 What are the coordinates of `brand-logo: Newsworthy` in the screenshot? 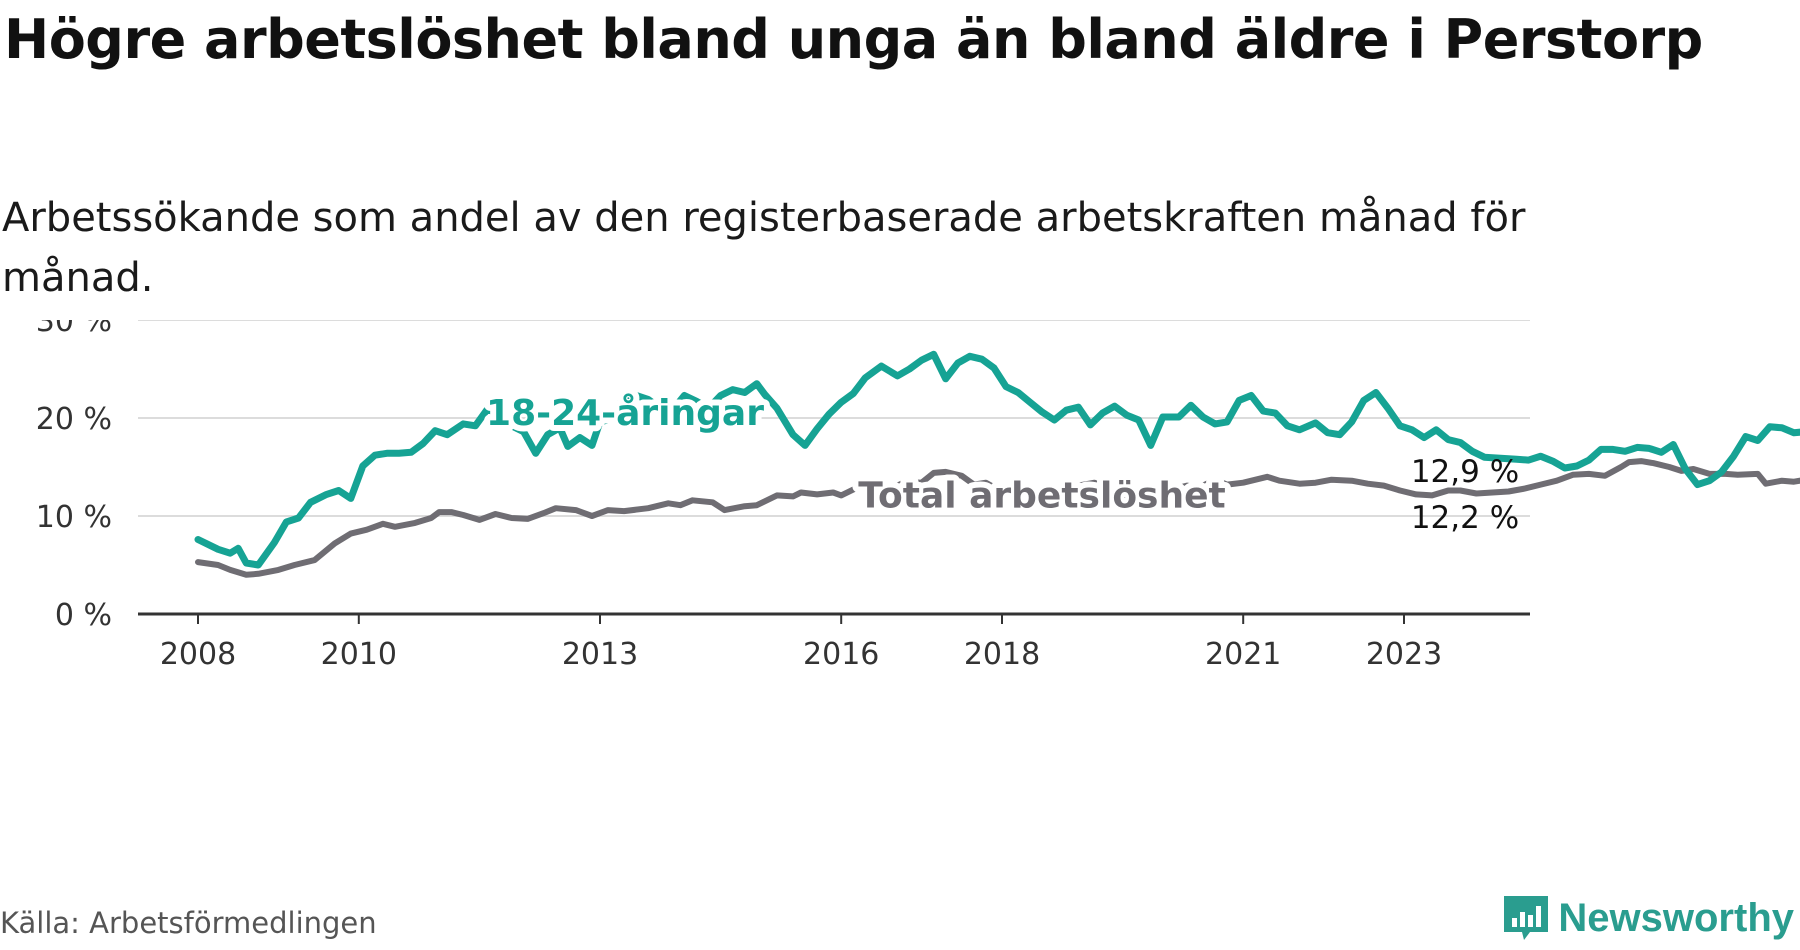 It's located at (1649, 918).